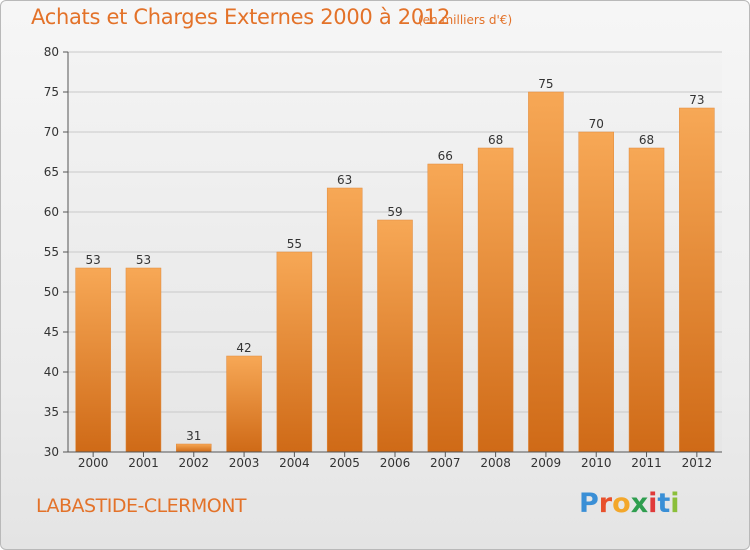 Image resolution: width=750 pixels, height=550 pixels. Describe the element at coordinates (193, 436) in the screenshot. I see `bar-value-label: 31` at that location.